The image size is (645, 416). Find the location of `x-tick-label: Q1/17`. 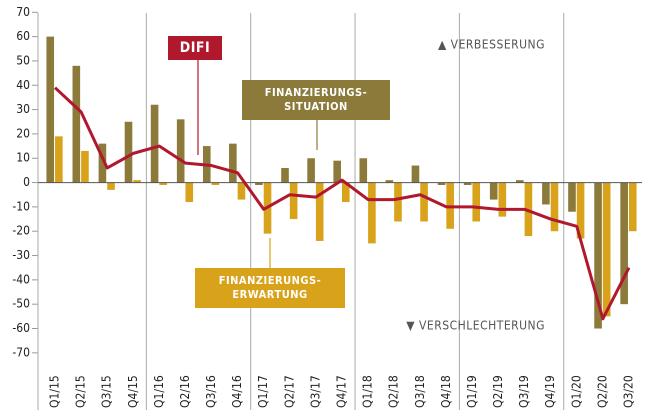

x-tick-label: Q1/17 is located at coordinates (263, 391).